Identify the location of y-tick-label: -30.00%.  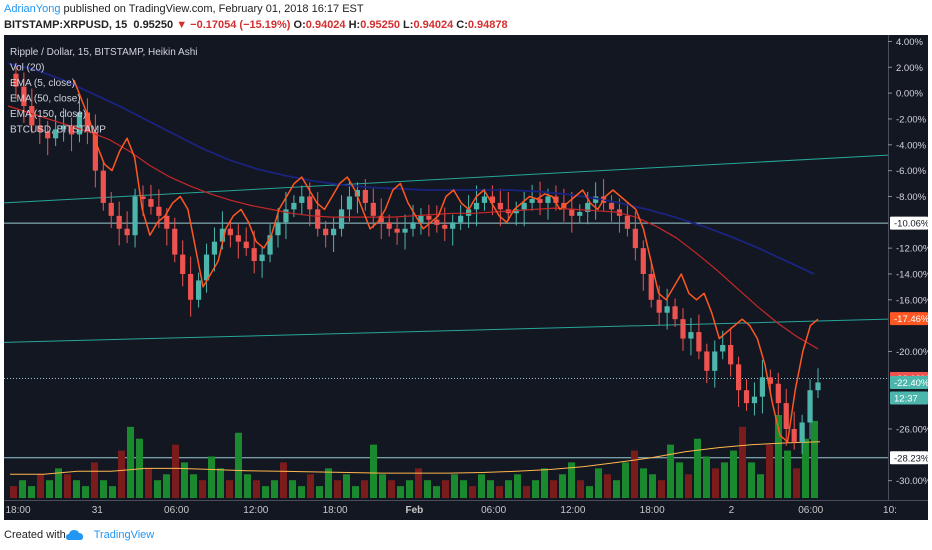
(912, 481).